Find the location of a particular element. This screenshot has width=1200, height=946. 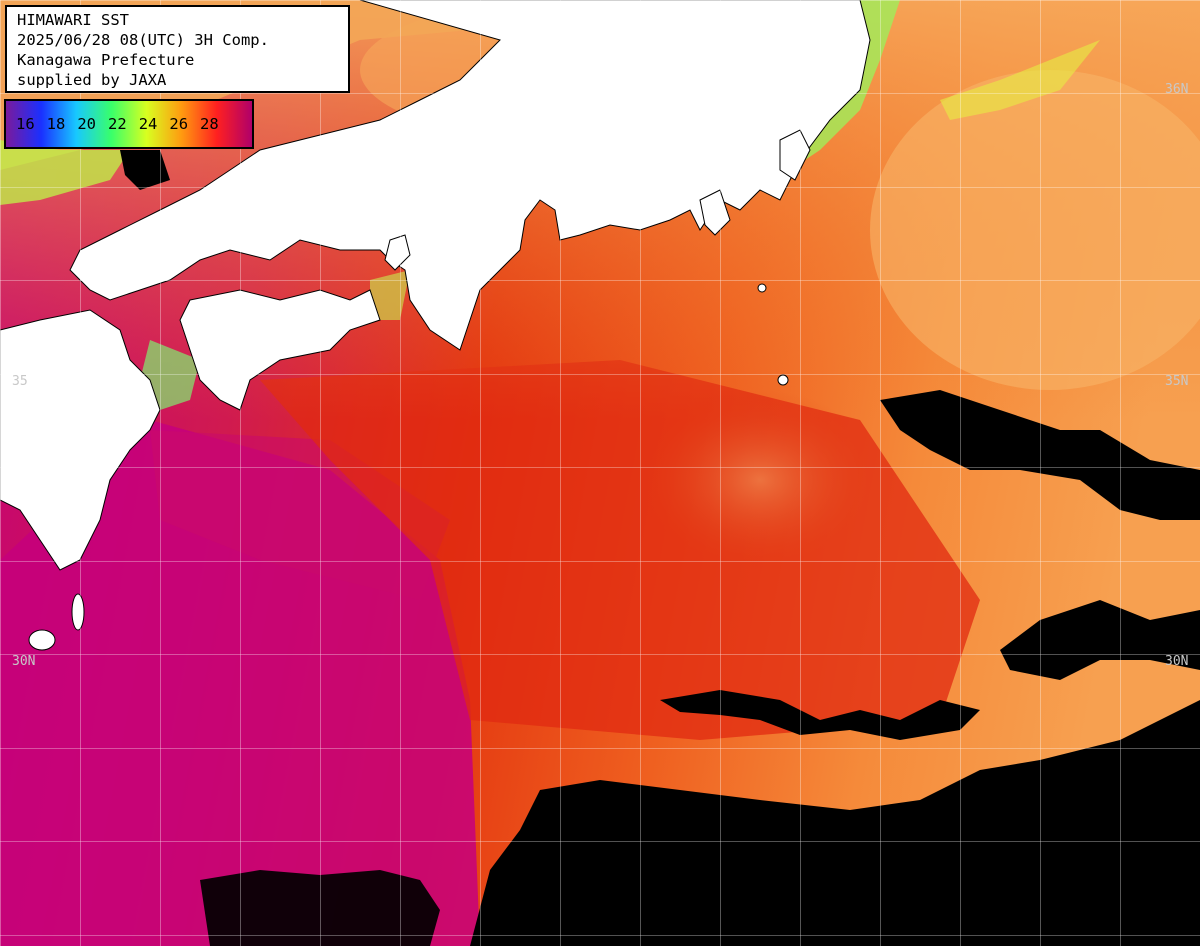

legend-label-16: 16 is located at coordinates (25, 124).